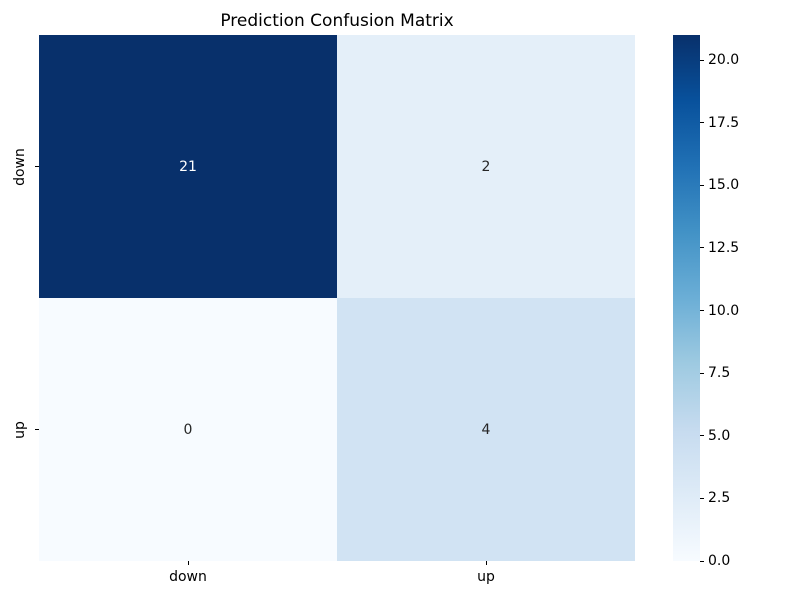 The height and width of the screenshot is (600, 800). What do you see at coordinates (20, 166) in the screenshot?
I see `y-axis-label-down: down` at bounding box center [20, 166].